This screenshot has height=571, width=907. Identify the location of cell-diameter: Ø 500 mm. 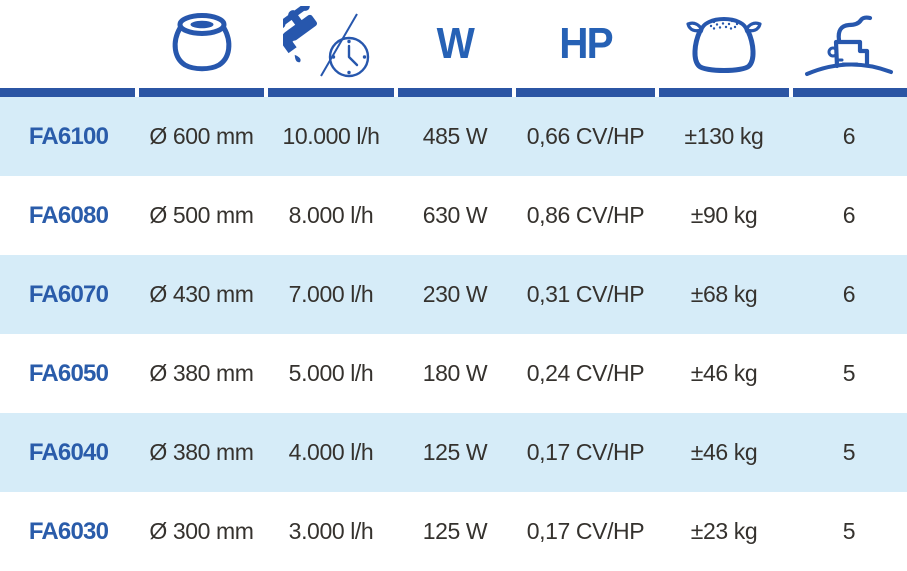
(201, 215).